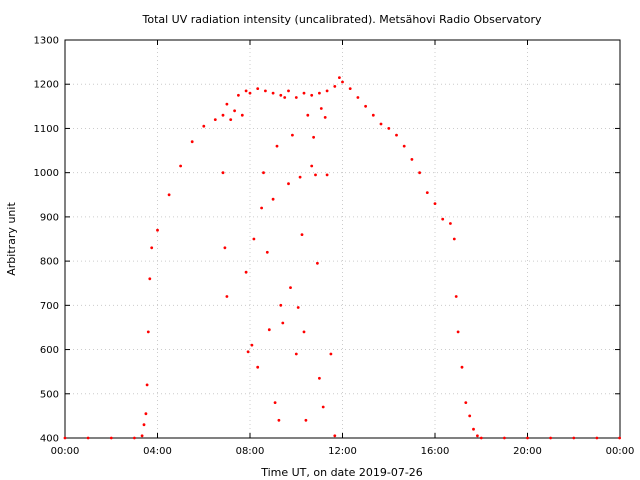 The width and height of the screenshot is (640, 480). What do you see at coordinates (46, 41) in the screenshot?
I see `y-tick-label: 1300` at bounding box center [46, 41].